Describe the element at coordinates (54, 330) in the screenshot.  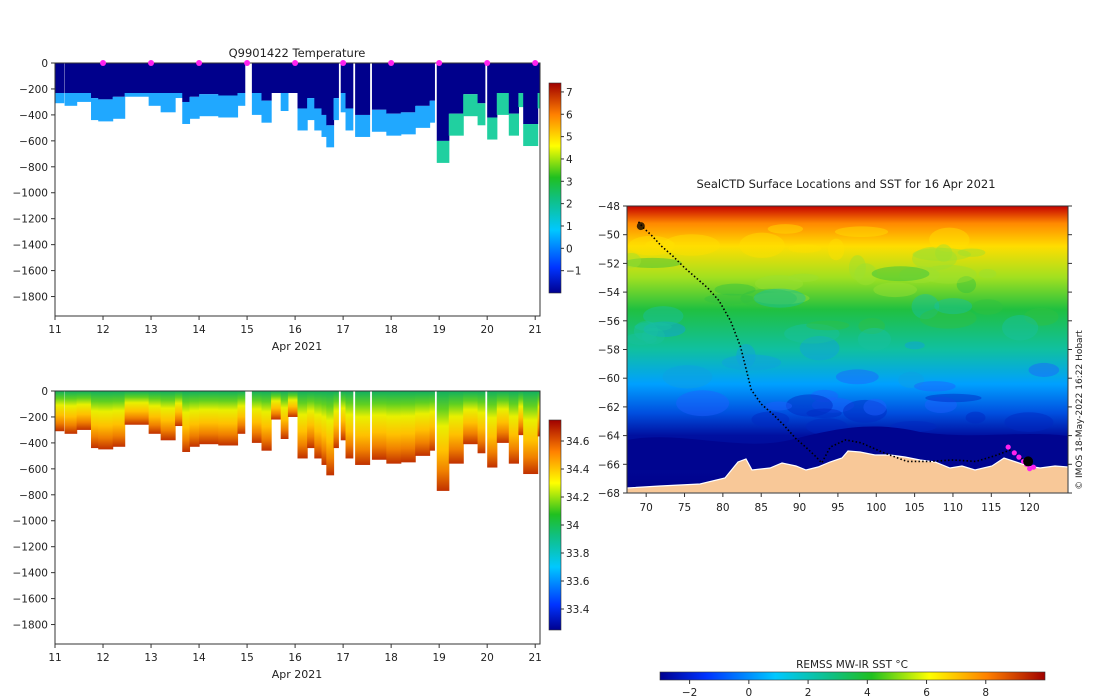
I see `temperature-xtick-label: 11` at that location.